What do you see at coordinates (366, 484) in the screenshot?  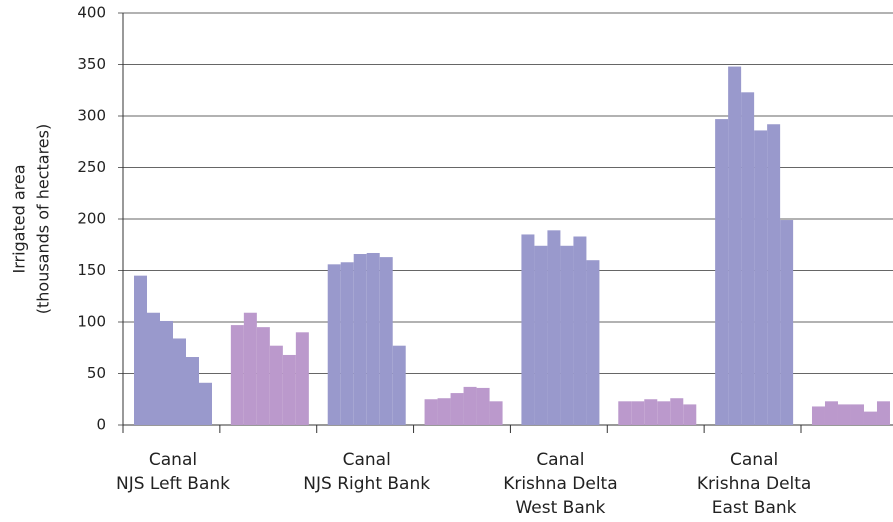 I see `x-tick-label: NJS Right Bank` at bounding box center [366, 484].